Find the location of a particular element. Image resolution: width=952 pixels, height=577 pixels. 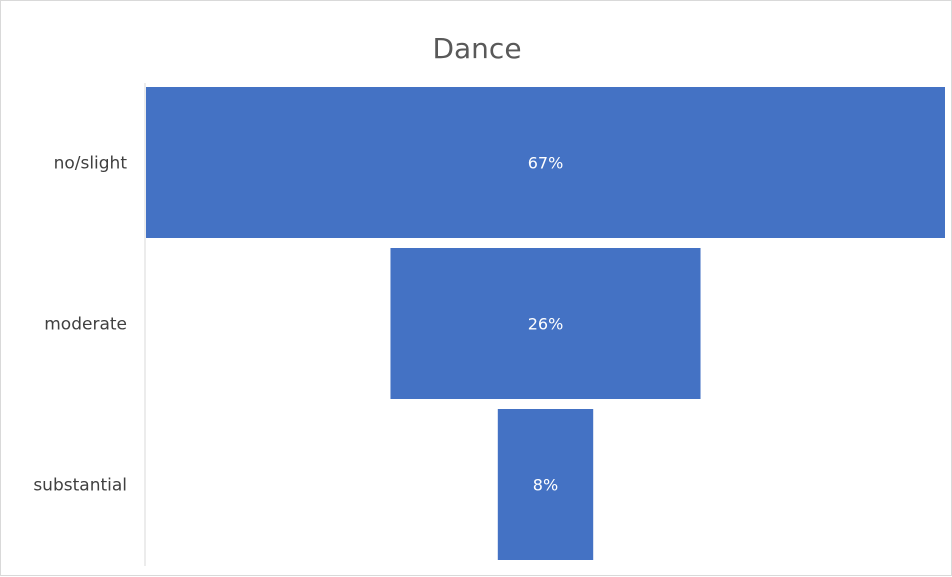

value-labels-layer: 67% 26% 8% is located at coordinates (546, 324).